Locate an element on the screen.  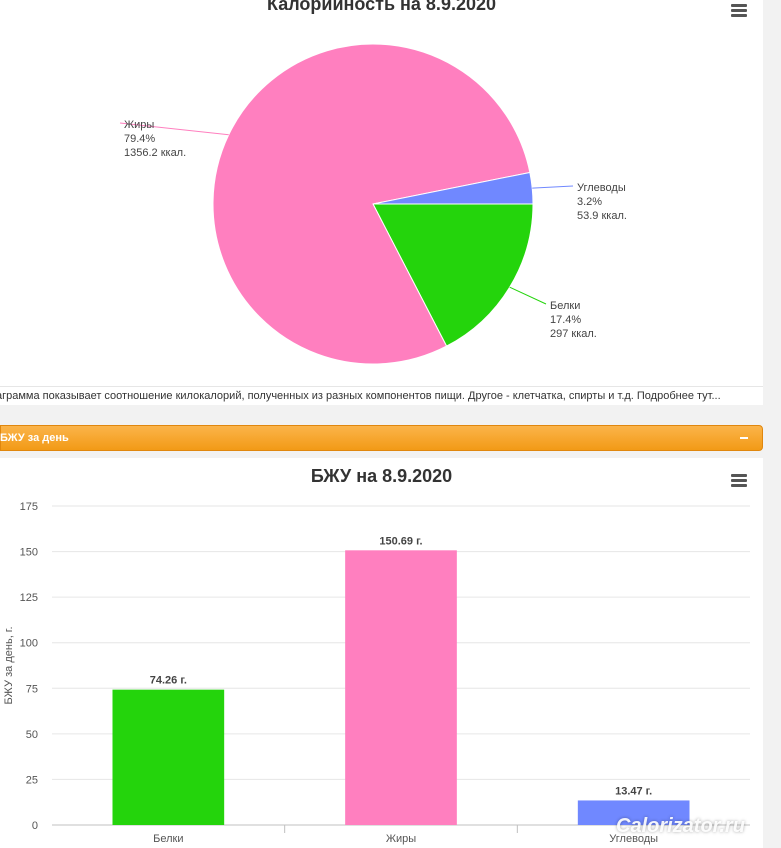
bju-section-header: БЖУ за день is located at coordinates (381, 438).